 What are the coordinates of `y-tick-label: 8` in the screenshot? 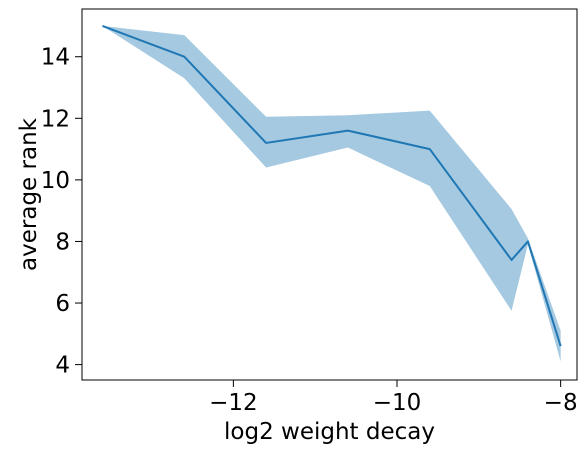 It's located at (62, 242).